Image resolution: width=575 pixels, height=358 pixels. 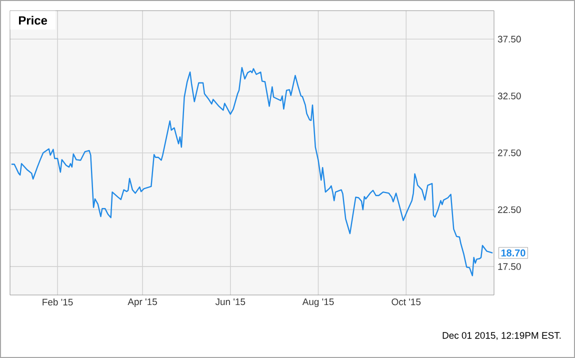 I want to click on text: Dec 01 2015, 12:19PM EST., so click(x=501, y=336).